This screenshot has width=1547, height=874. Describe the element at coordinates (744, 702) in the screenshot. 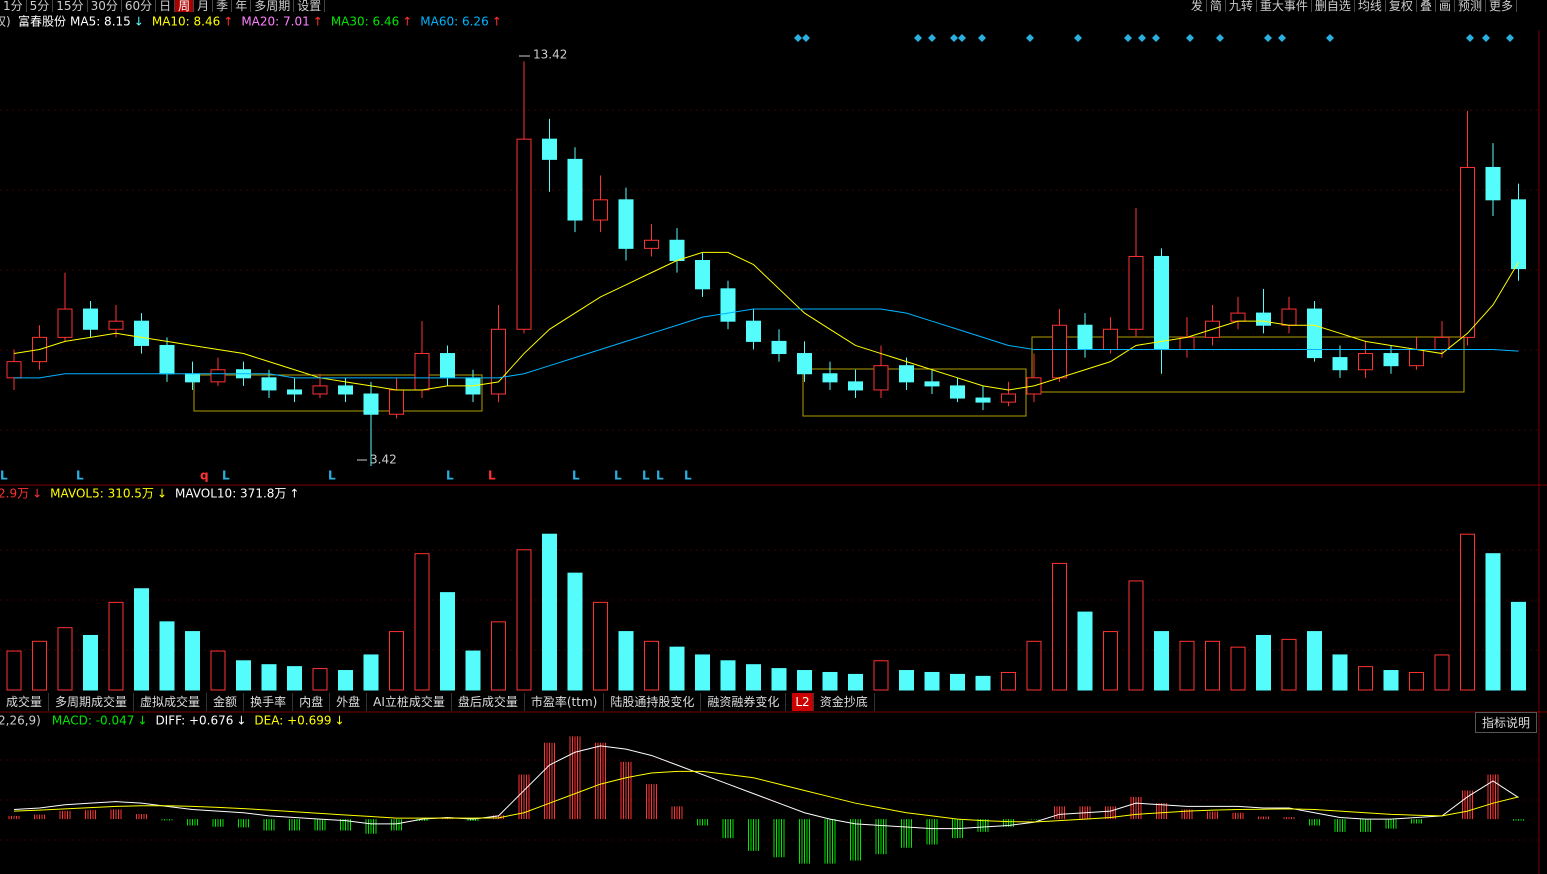

I see `indicator-tab: 融资融券变化` at that location.